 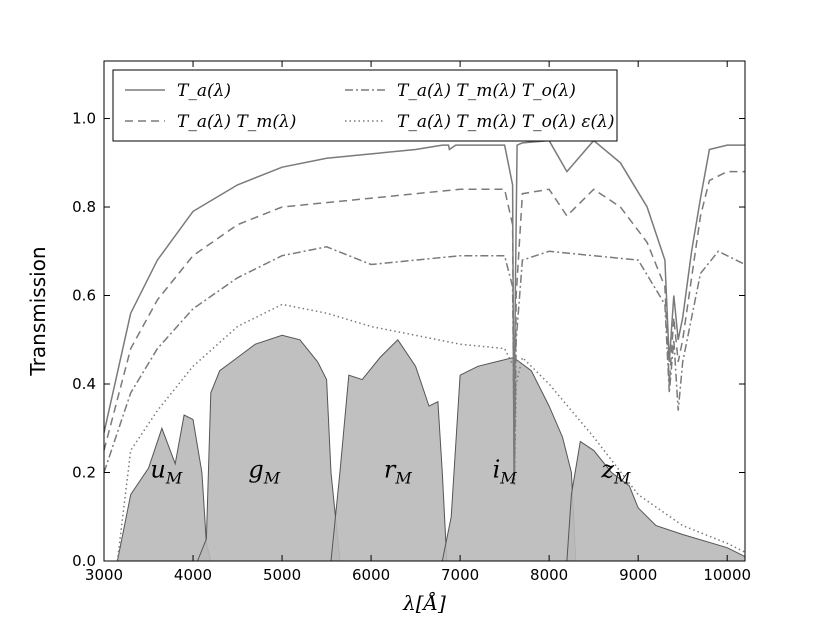 What do you see at coordinates (371, 575) in the screenshot?
I see `x-tick-label: 6000` at bounding box center [371, 575].